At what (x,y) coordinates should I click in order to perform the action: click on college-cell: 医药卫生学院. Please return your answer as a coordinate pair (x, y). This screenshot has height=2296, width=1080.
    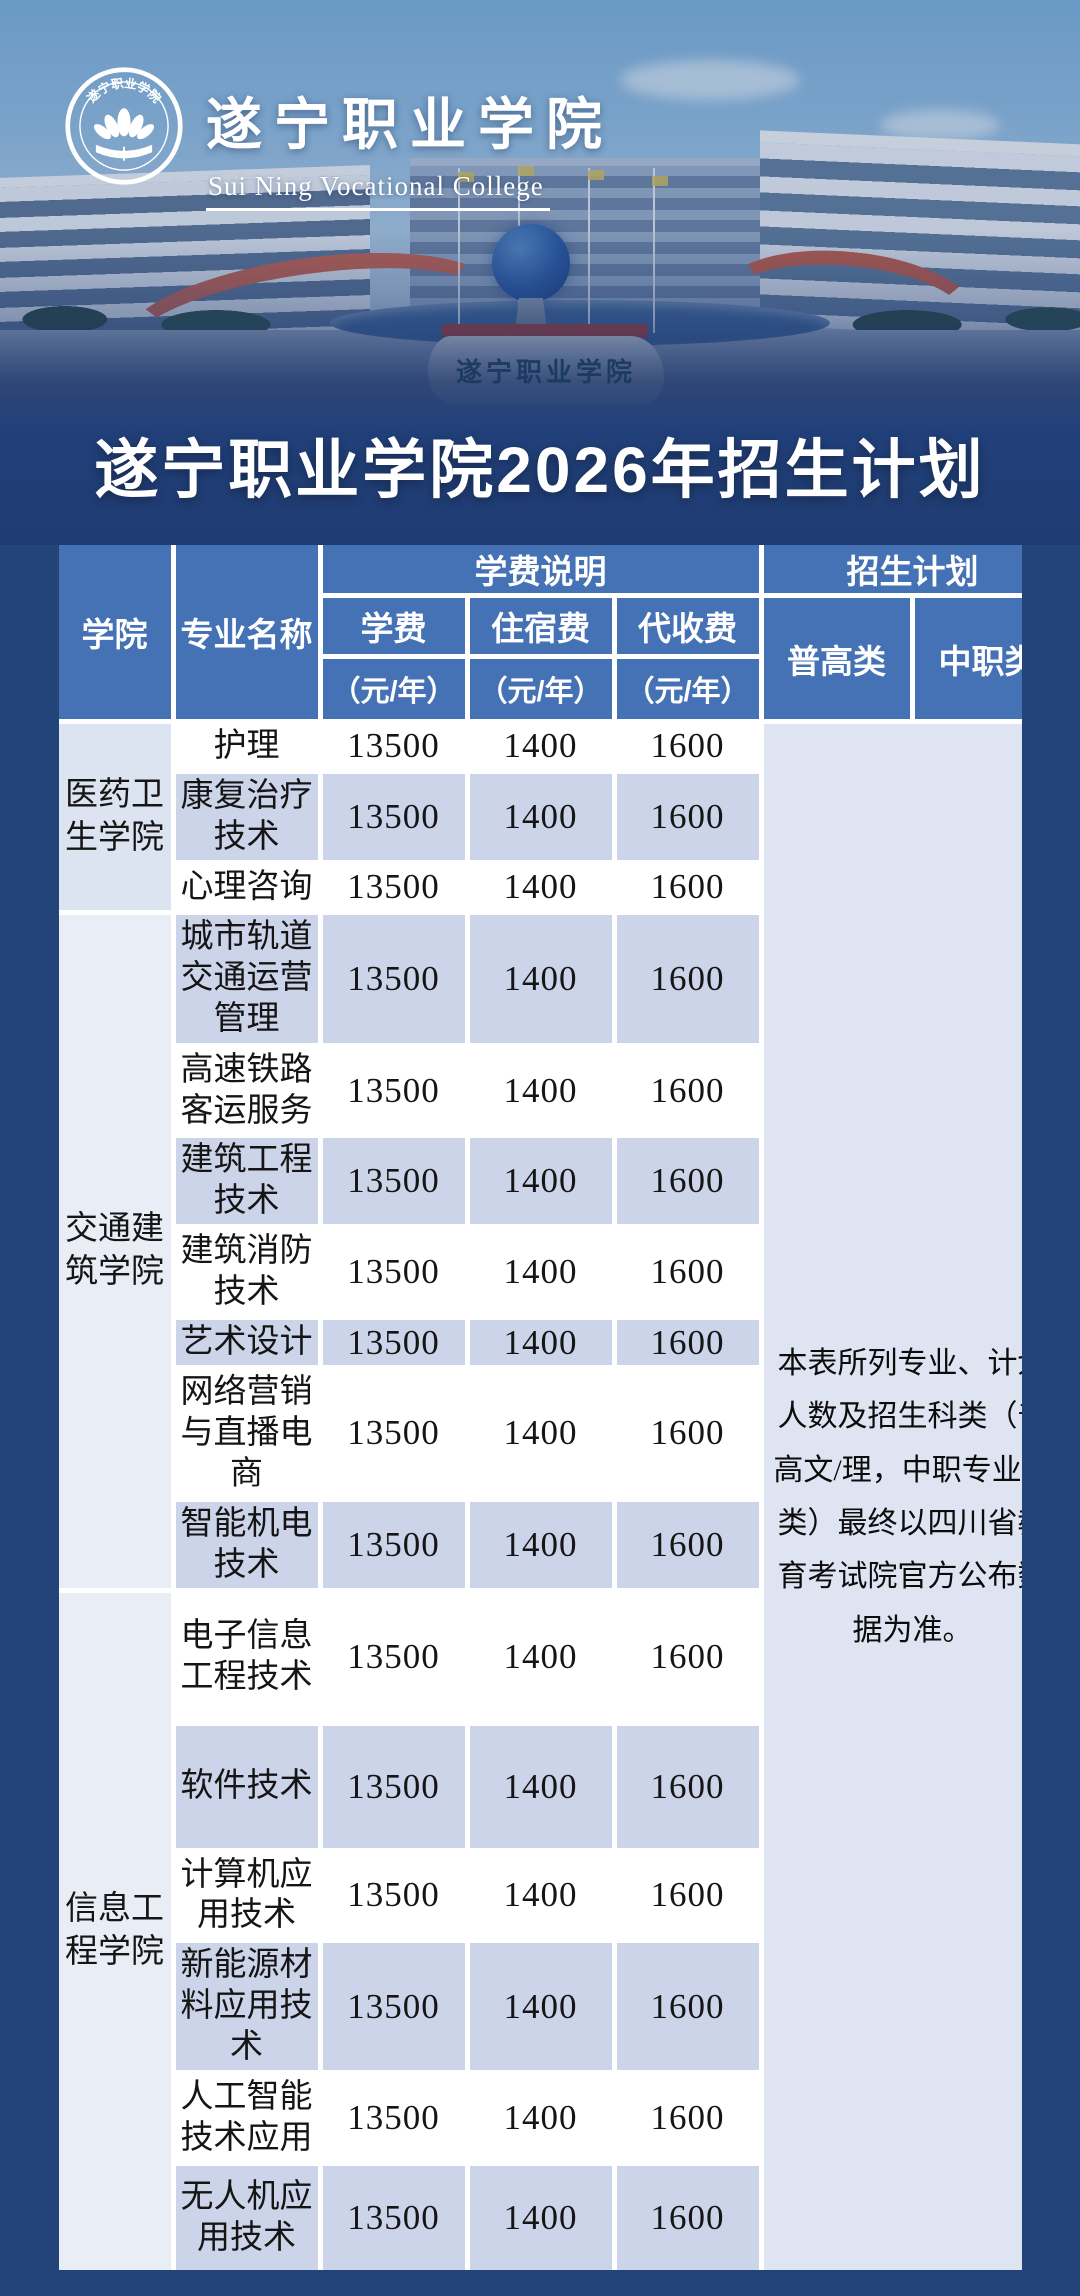
    Looking at the image, I should click on (114, 817).